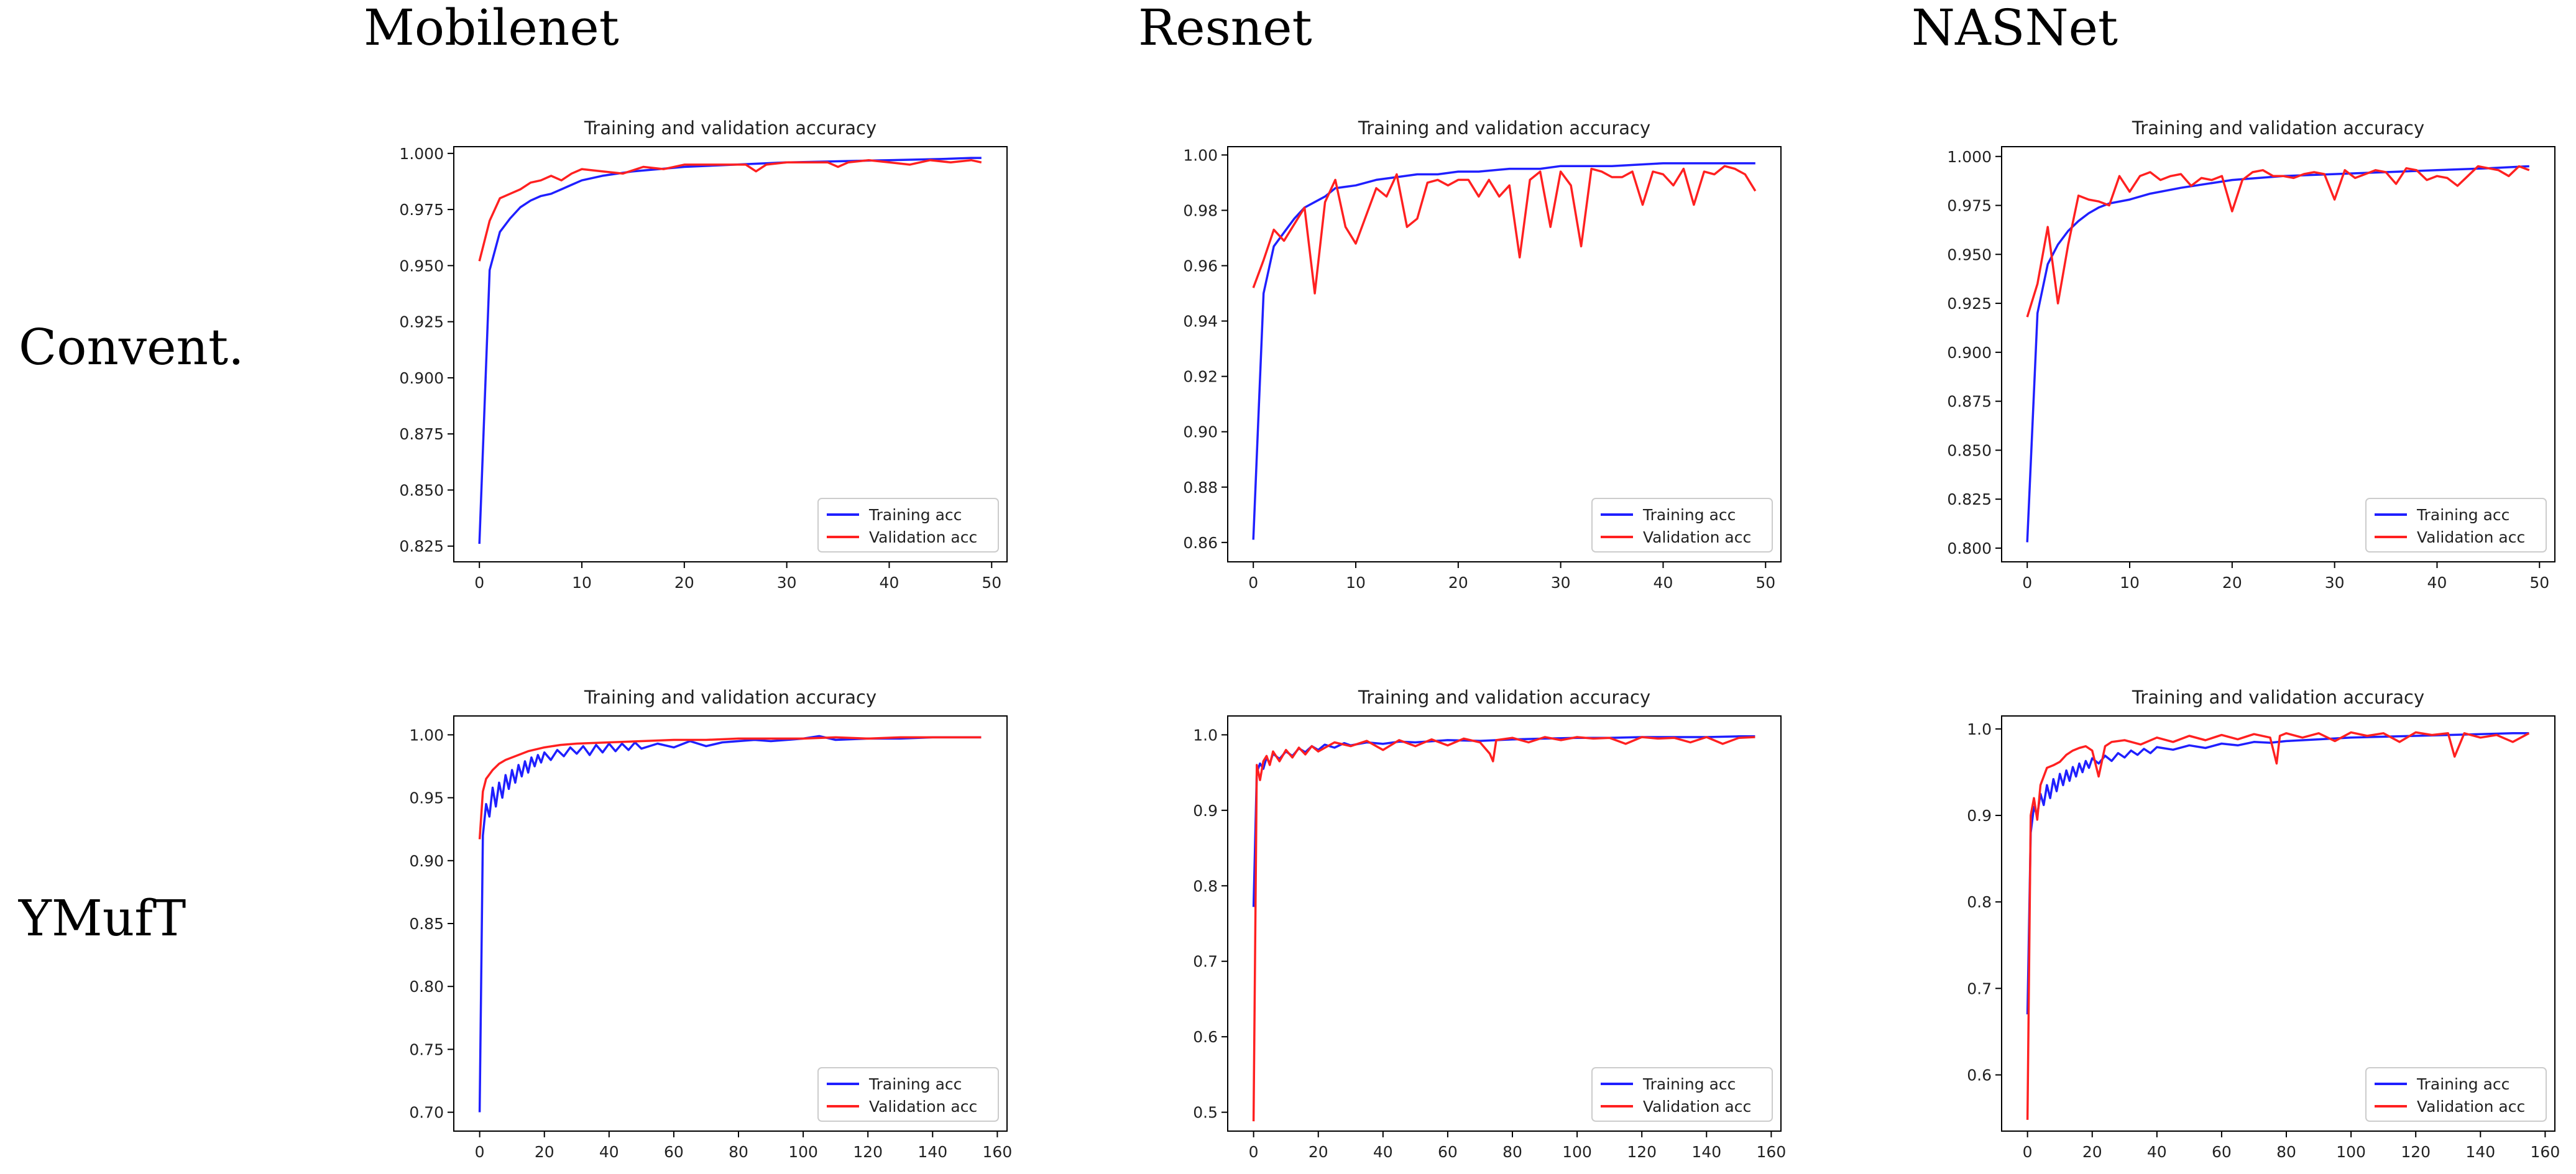 The width and height of the screenshot is (2576, 1174). Describe the element at coordinates (491, 28) in the screenshot. I see `column-label-mobilenet: Mobilenet` at that location.